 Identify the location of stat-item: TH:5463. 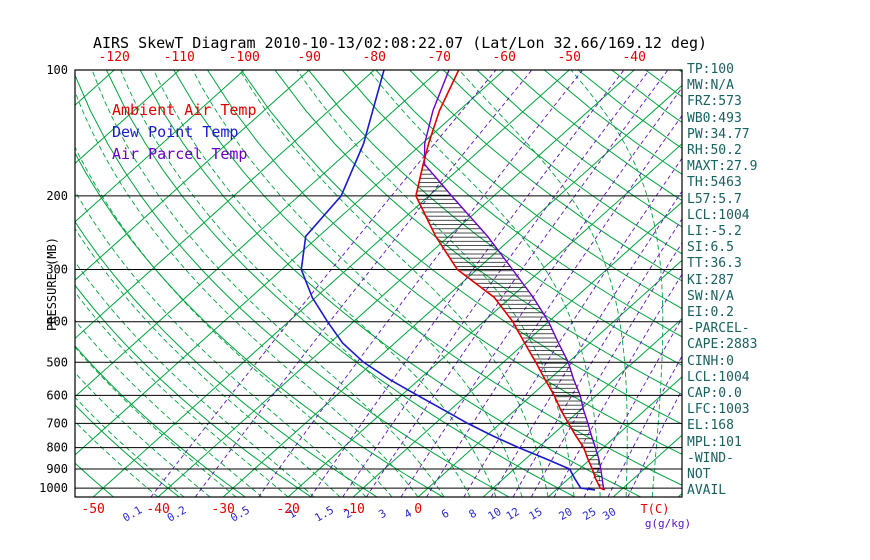
(714, 183).